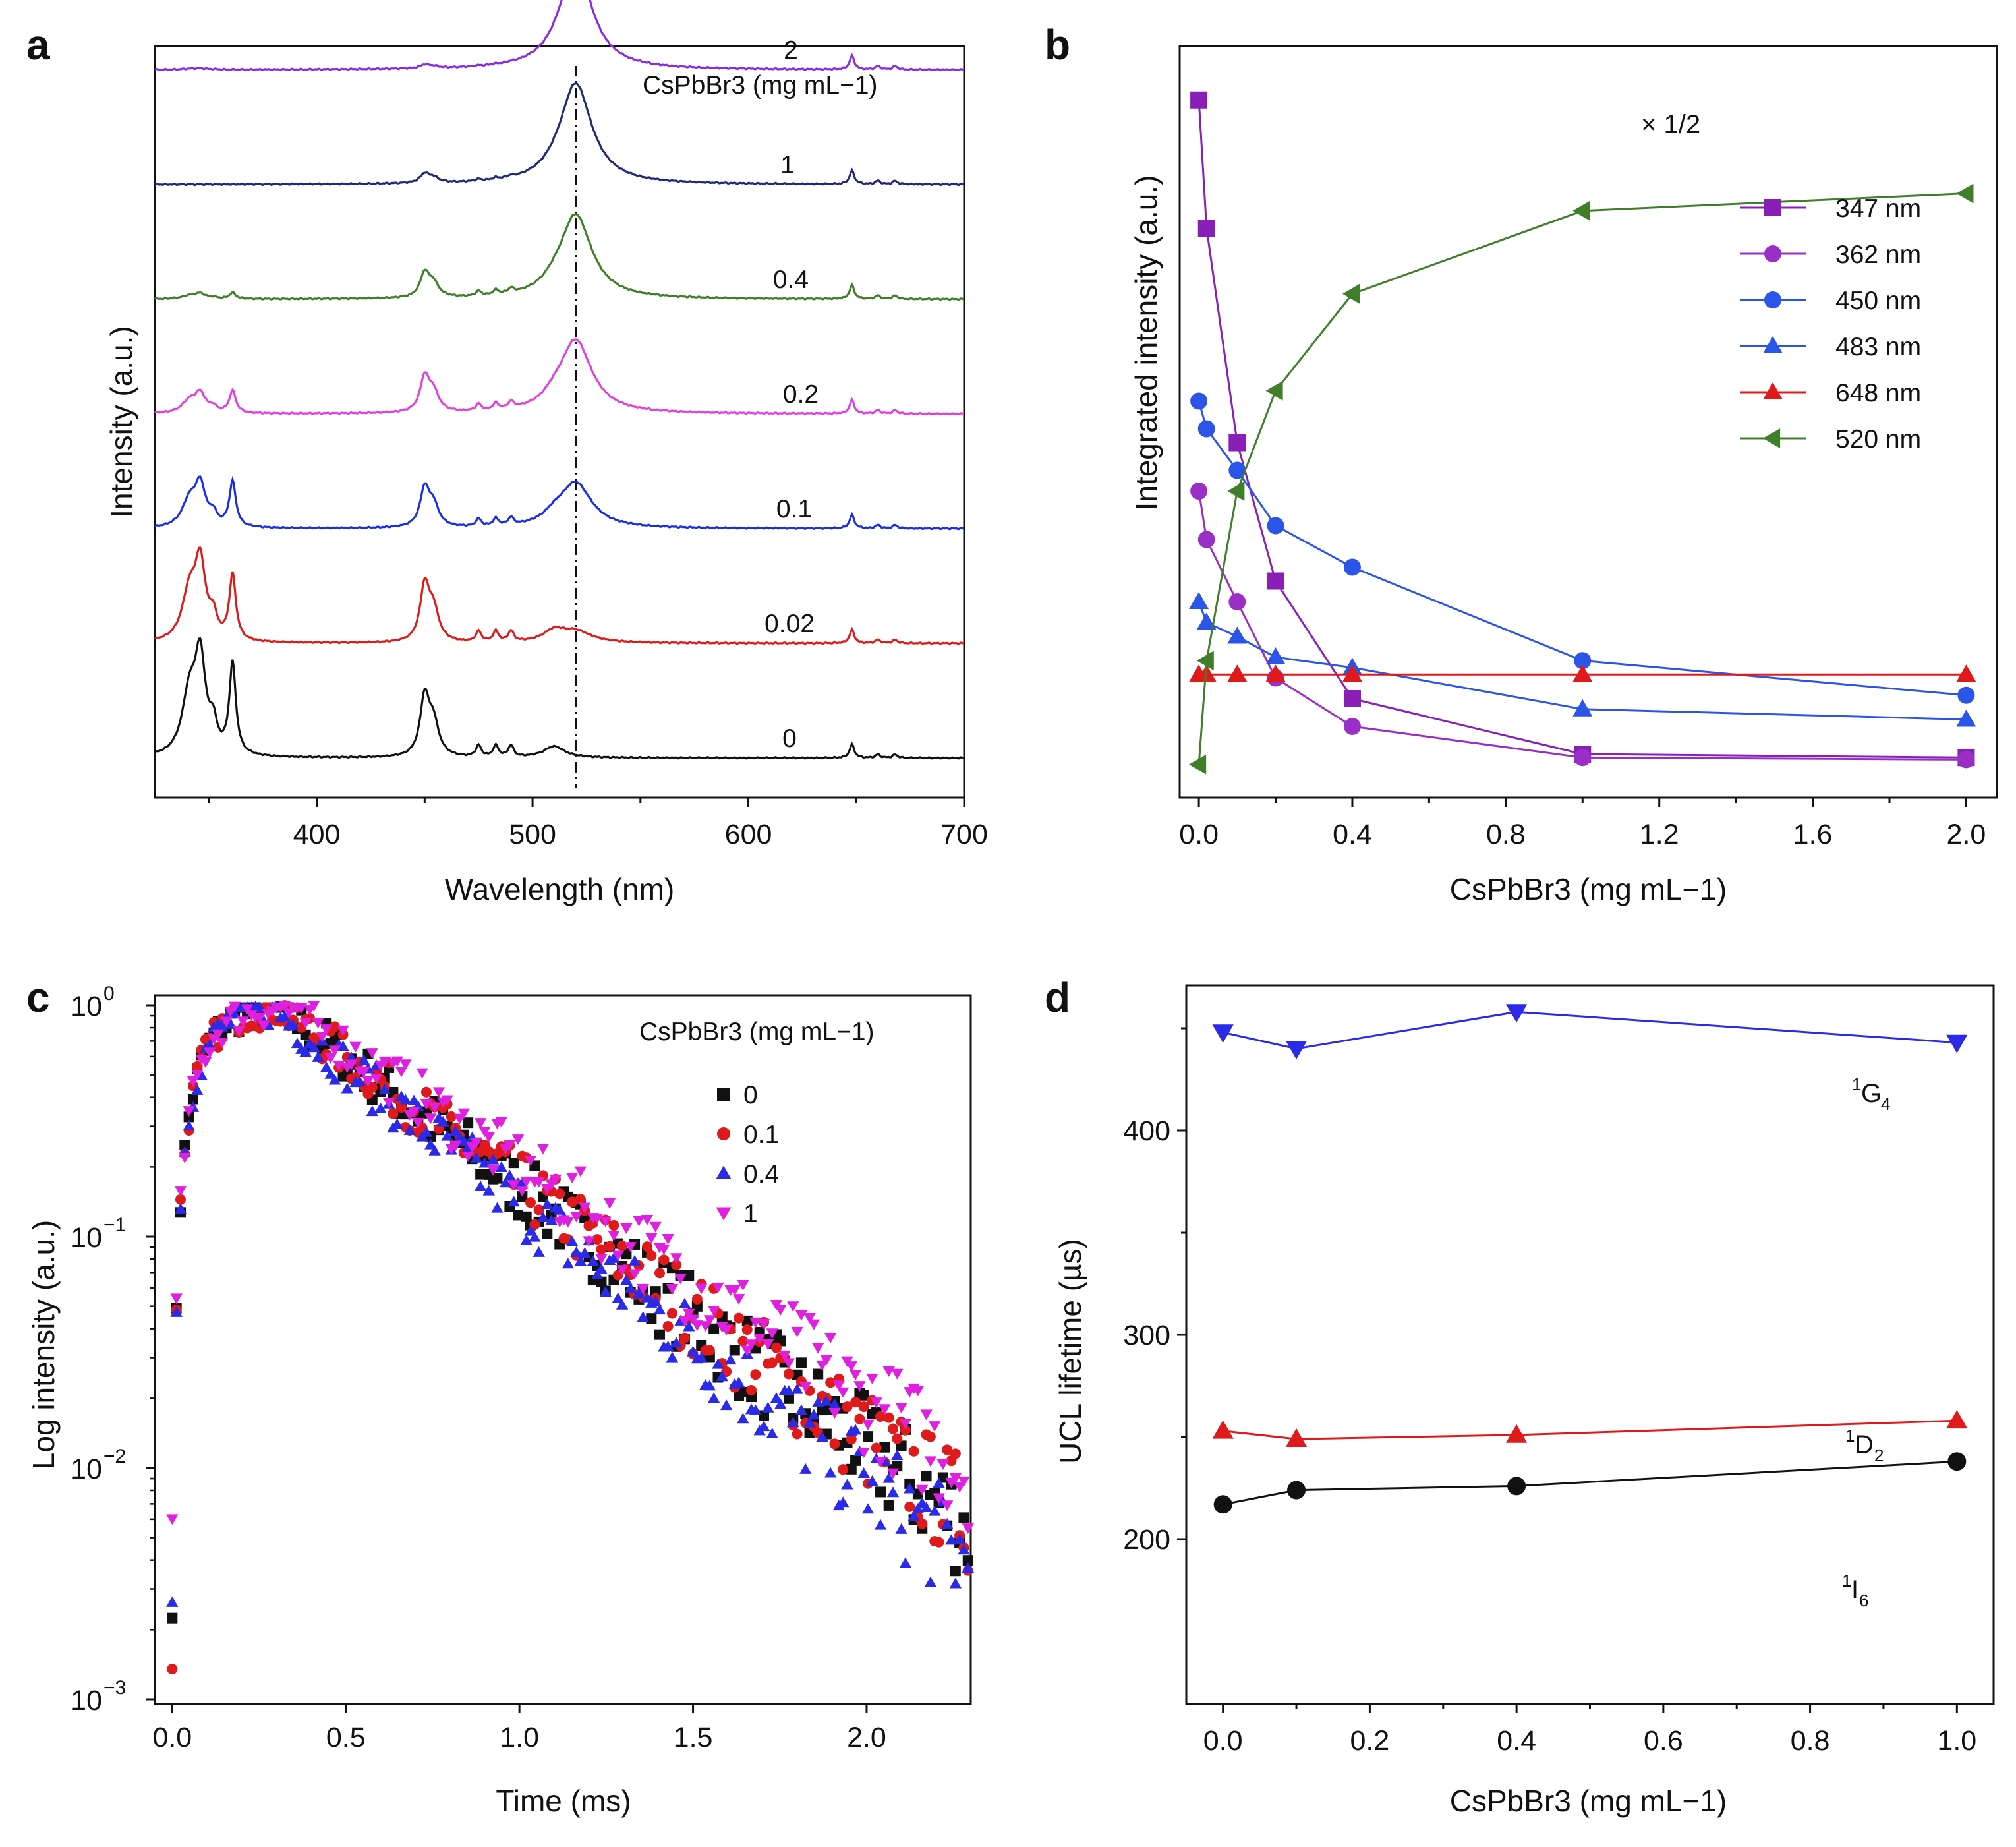 This screenshot has height=1847, width=2016. I want to click on panel-c-ytick-exponent: −3, so click(114, 1688).